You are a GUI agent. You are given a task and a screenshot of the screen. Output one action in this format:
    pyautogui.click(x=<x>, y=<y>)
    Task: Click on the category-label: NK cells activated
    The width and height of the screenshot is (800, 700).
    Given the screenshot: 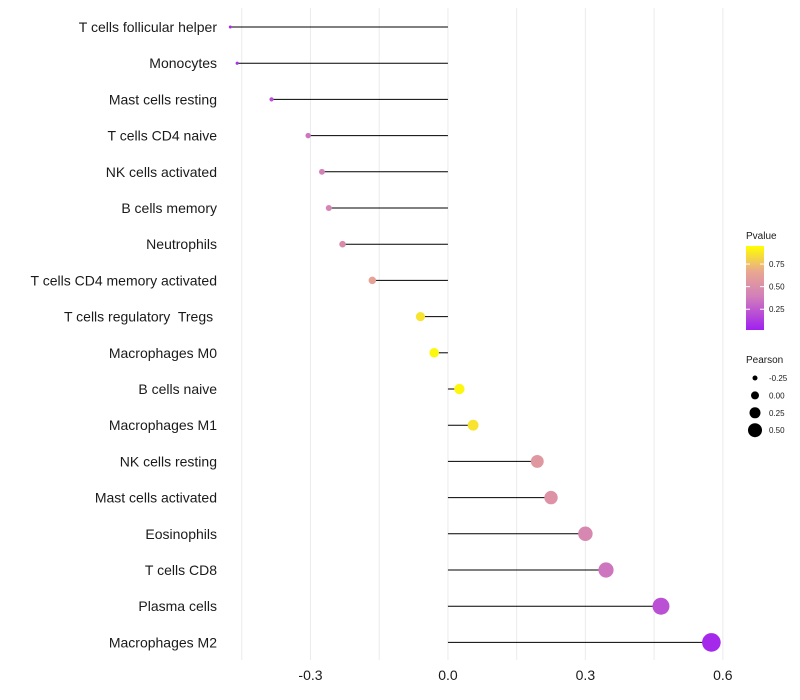 What is the action you would take?
    pyautogui.click(x=161, y=172)
    